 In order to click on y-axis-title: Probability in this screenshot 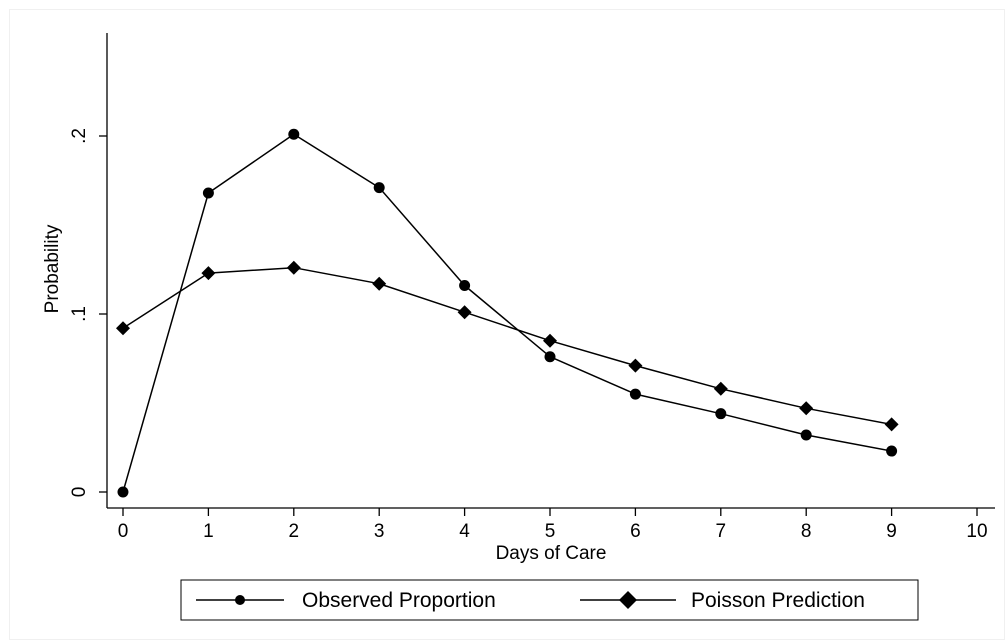, I will do `click(52, 268)`.